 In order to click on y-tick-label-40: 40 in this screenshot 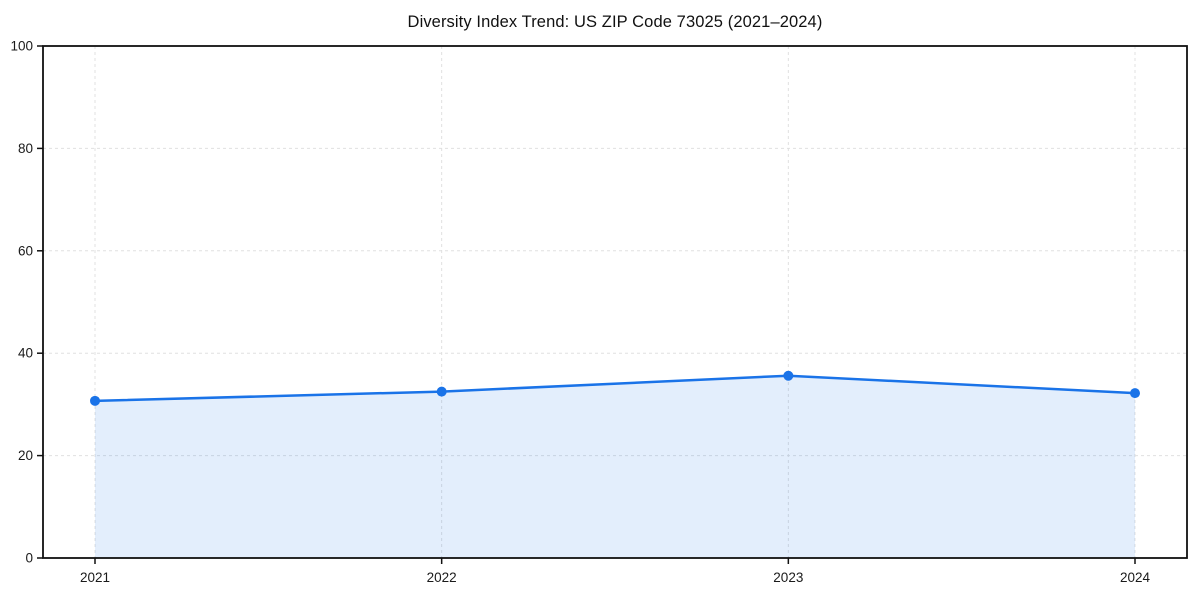, I will do `click(25, 353)`.